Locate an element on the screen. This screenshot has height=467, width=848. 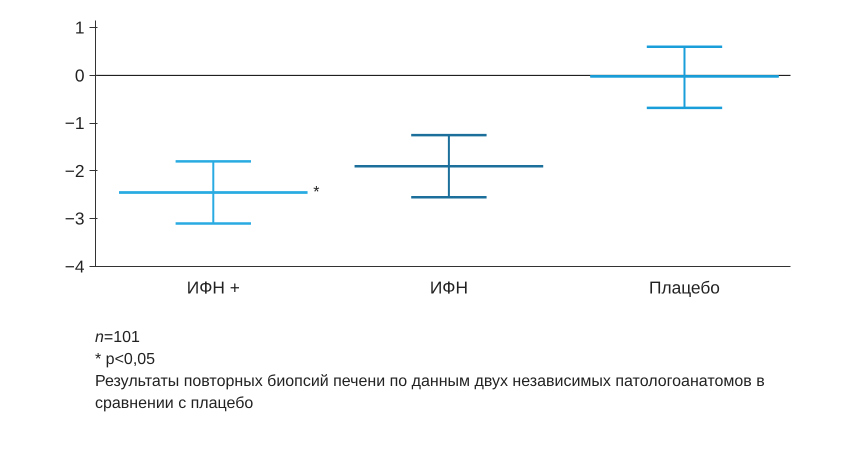
y-tick-label: −3 is located at coordinates (74, 218).